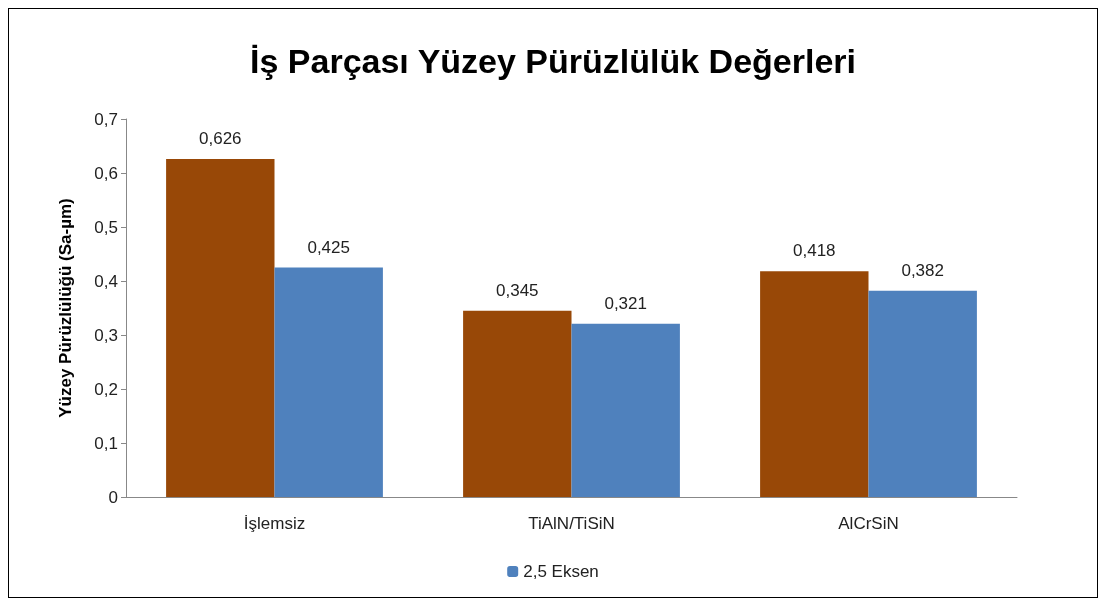 The image size is (1111, 610). I want to click on y-tick-label: 0,1, so click(106, 443).